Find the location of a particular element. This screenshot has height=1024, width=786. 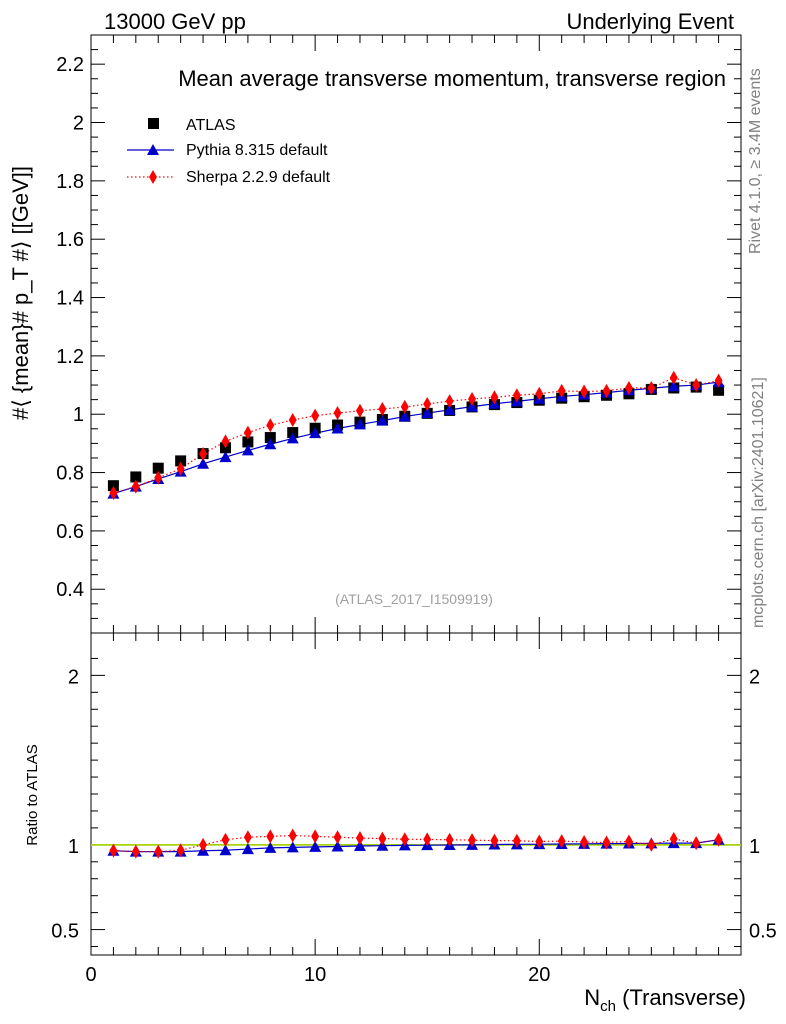

ratio-y-tick-label: 0.5 is located at coordinates (65, 932).